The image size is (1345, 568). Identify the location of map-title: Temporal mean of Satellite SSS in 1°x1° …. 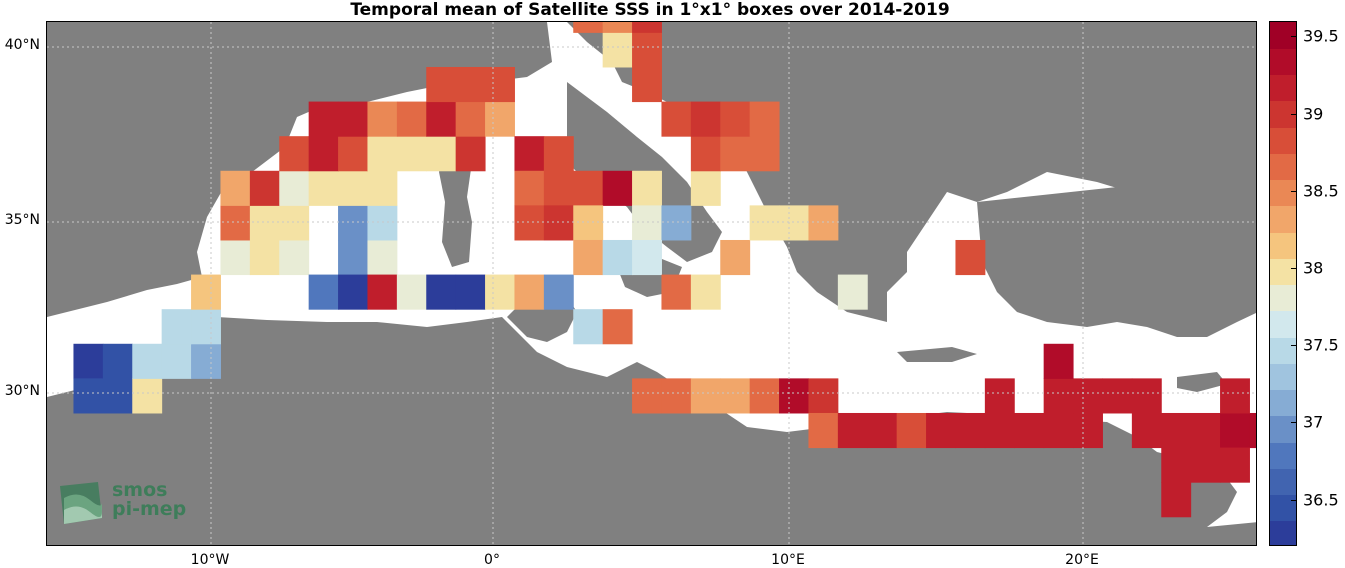
(650, 10).